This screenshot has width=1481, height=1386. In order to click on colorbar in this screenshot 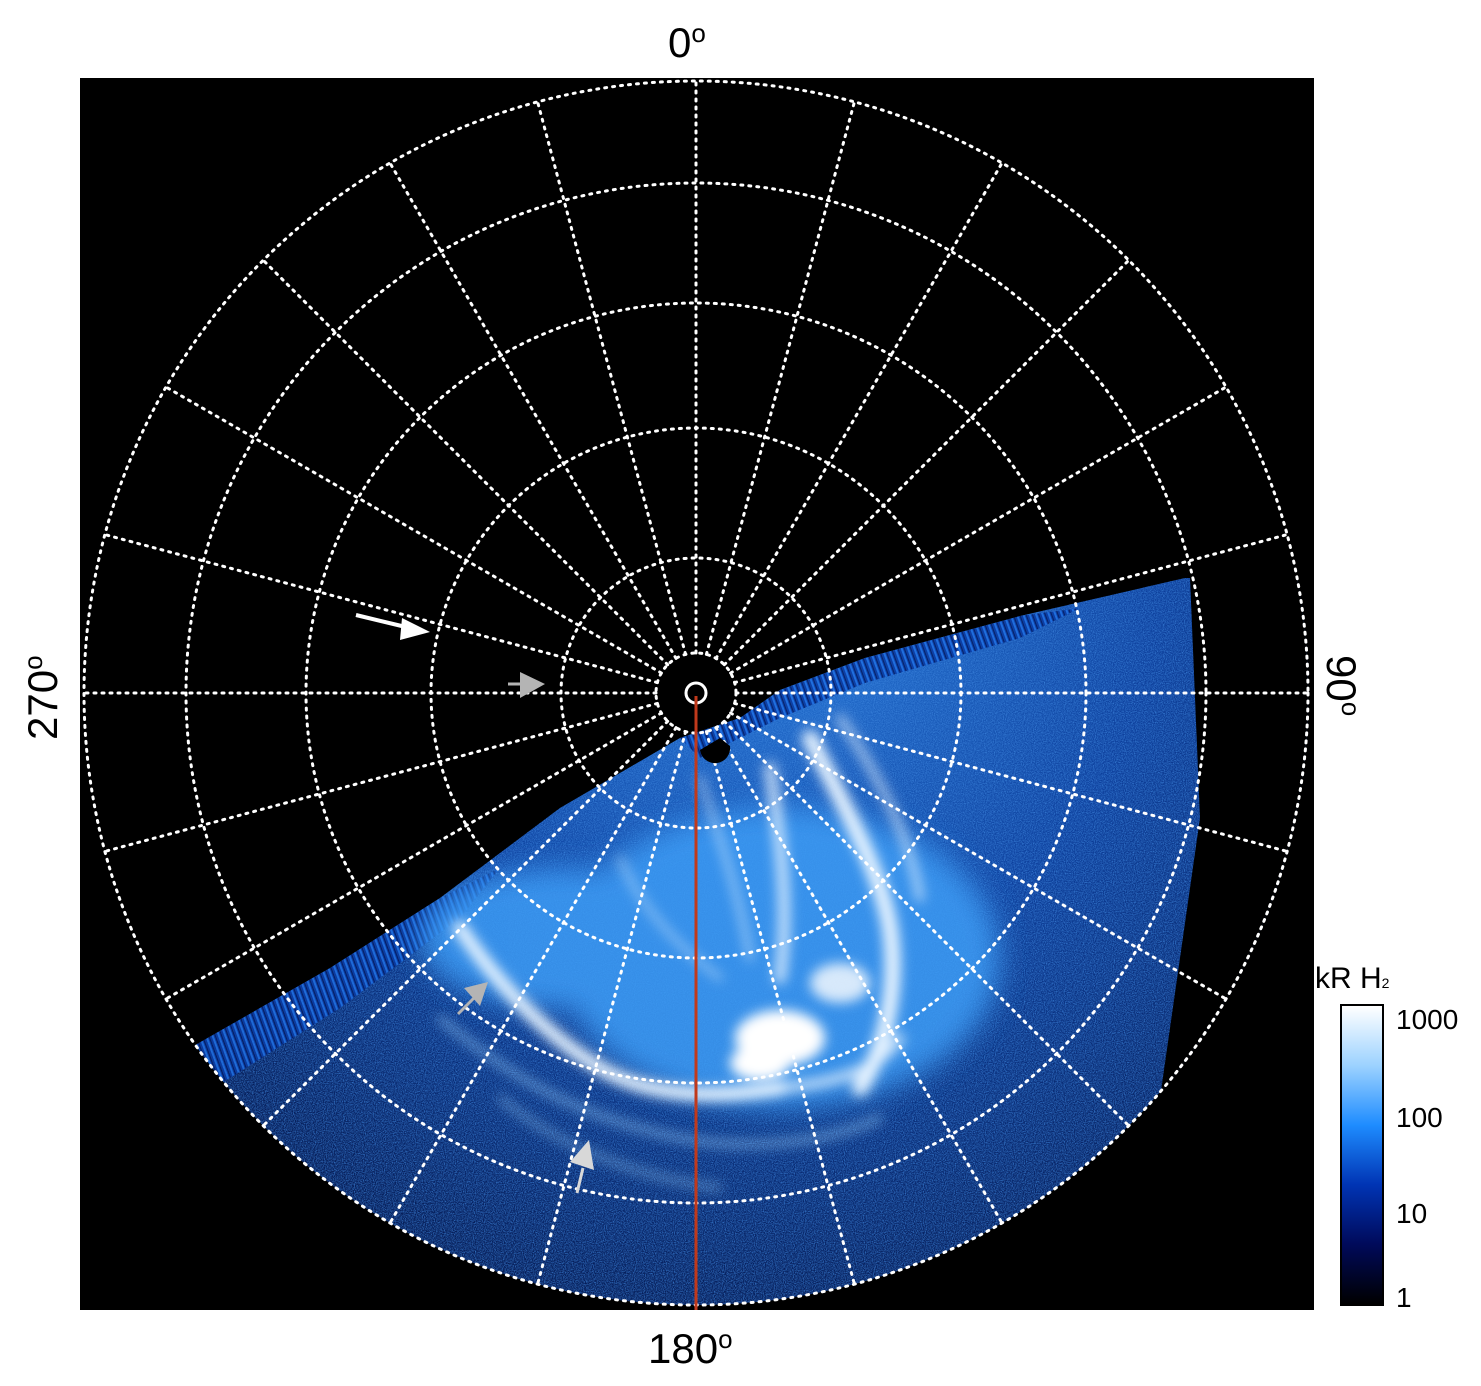, I will do `click(1362, 1155)`.